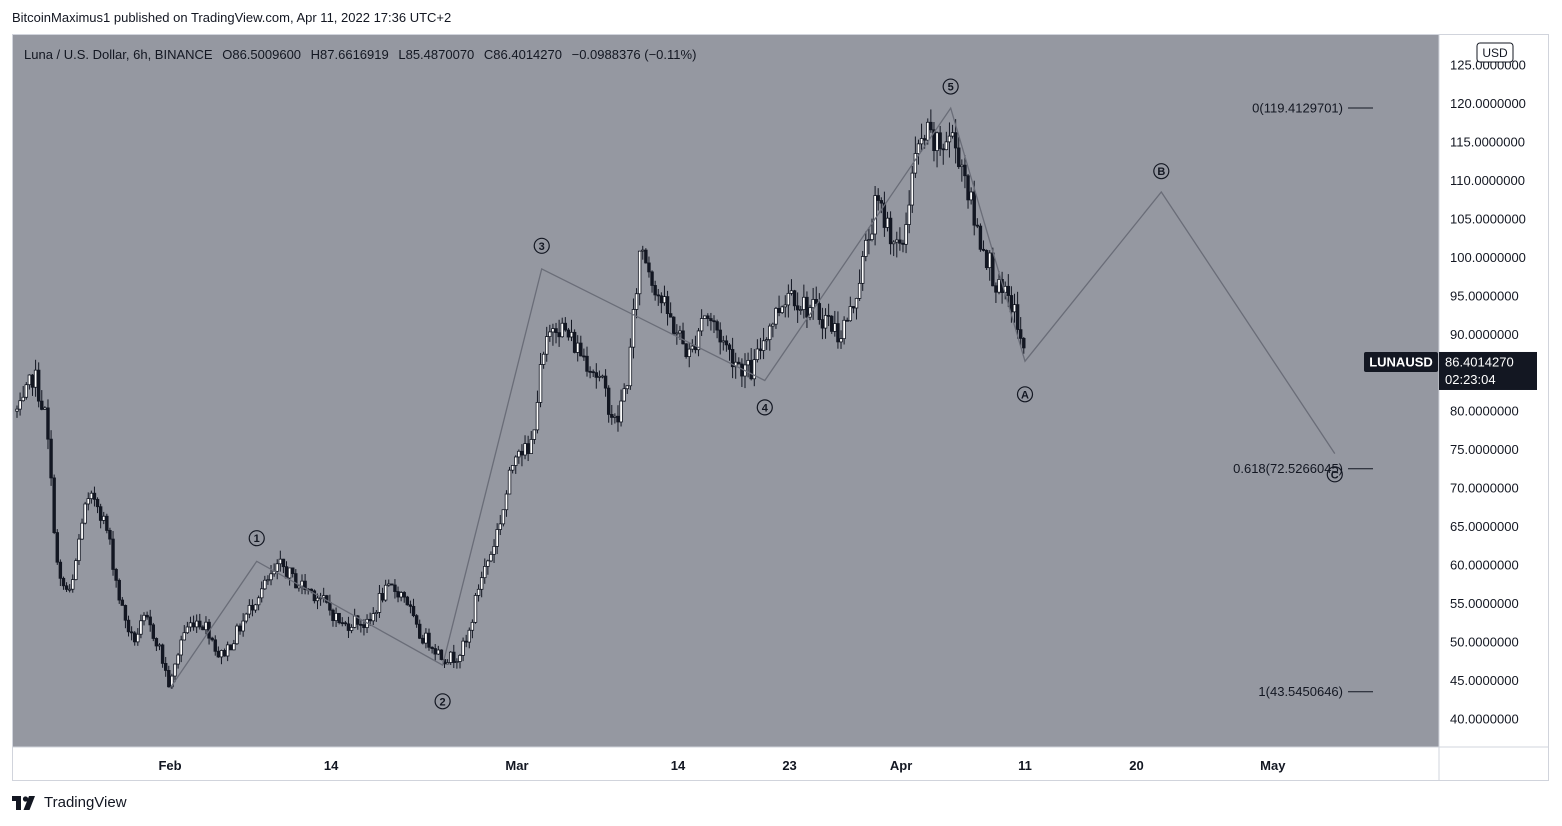 Image resolution: width=1562 pixels, height=826 pixels. What do you see at coordinates (315, 54) in the screenshot?
I see `legend-high-key: H` at bounding box center [315, 54].